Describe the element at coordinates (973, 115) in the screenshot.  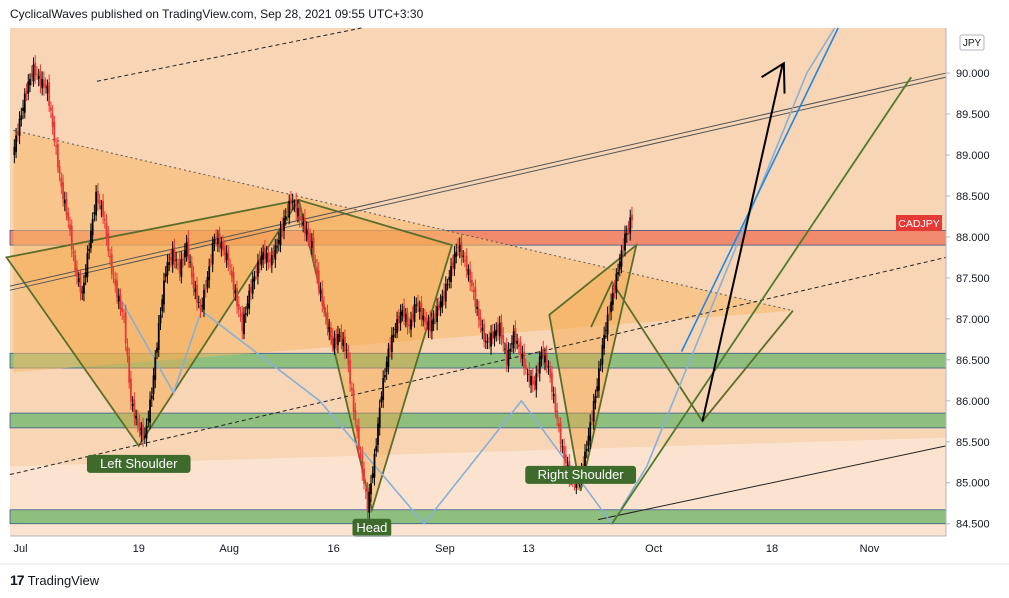
I see `price-tick-label: 89.500` at that location.